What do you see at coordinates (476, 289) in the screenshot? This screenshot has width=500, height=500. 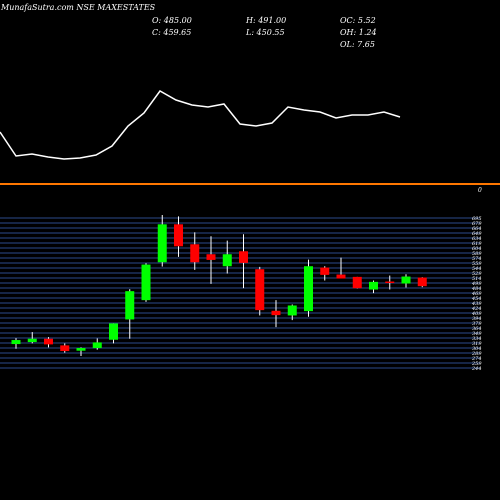 I see `price-tick-label: 484` at bounding box center [476, 289].